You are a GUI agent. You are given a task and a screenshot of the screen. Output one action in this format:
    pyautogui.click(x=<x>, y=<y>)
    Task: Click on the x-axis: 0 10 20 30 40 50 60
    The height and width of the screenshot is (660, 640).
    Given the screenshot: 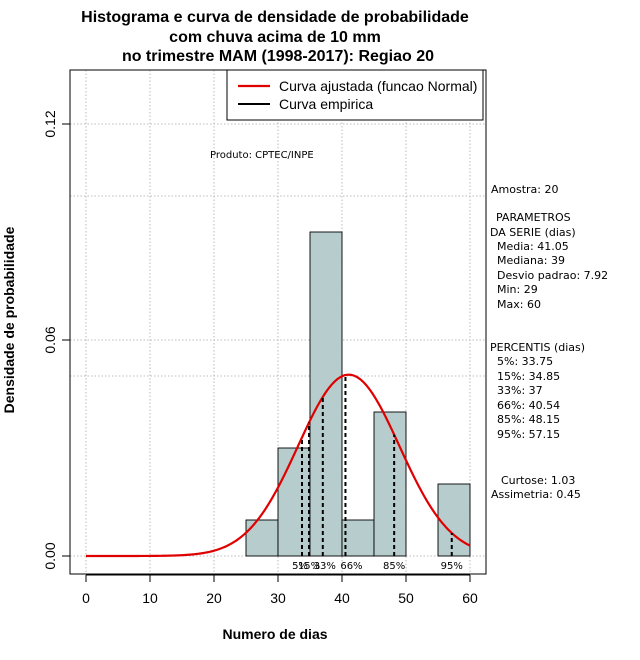 What is the action you would take?
    pyautogui.click(x=280, y=590)
    